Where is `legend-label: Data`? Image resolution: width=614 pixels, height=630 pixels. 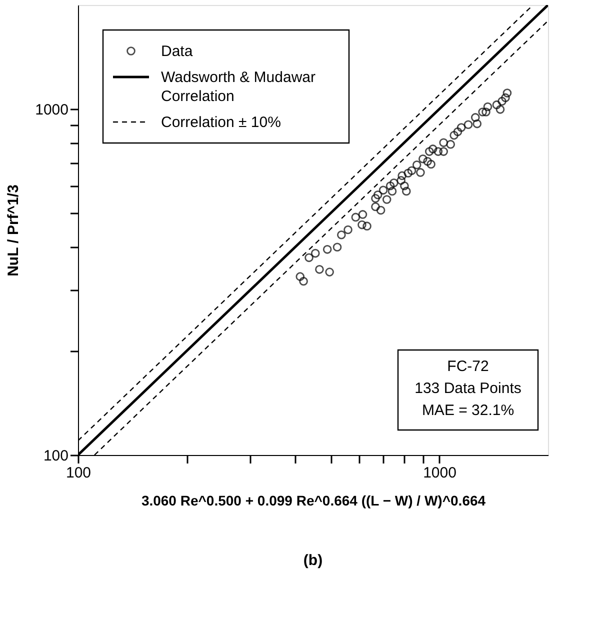 legend-label: Data is located at coordinates (177, 51).